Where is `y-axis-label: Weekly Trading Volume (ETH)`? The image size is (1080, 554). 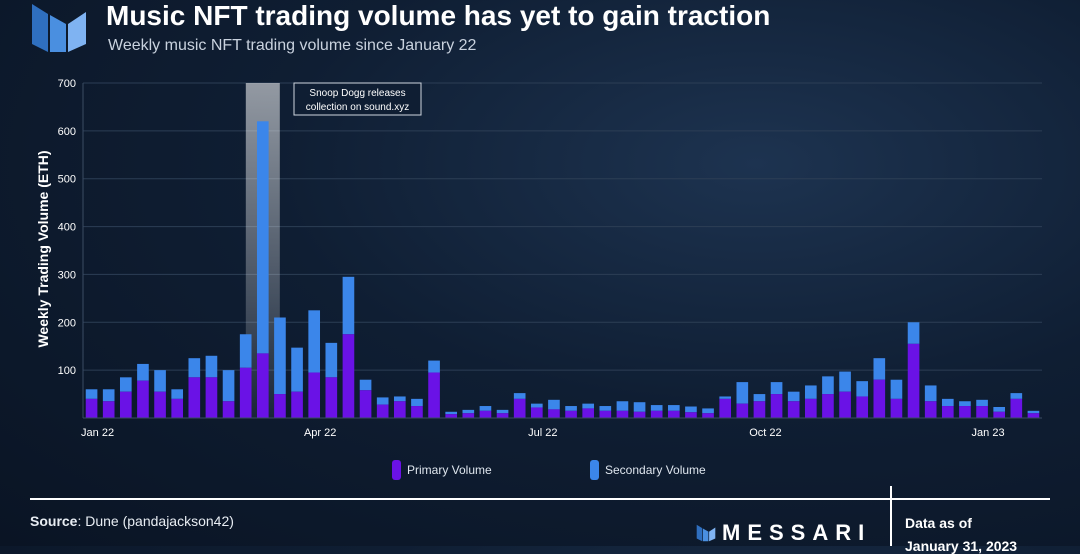 y-axis-label: Weekly Trading Volume (ETH) is located at coordinates (43, 248).